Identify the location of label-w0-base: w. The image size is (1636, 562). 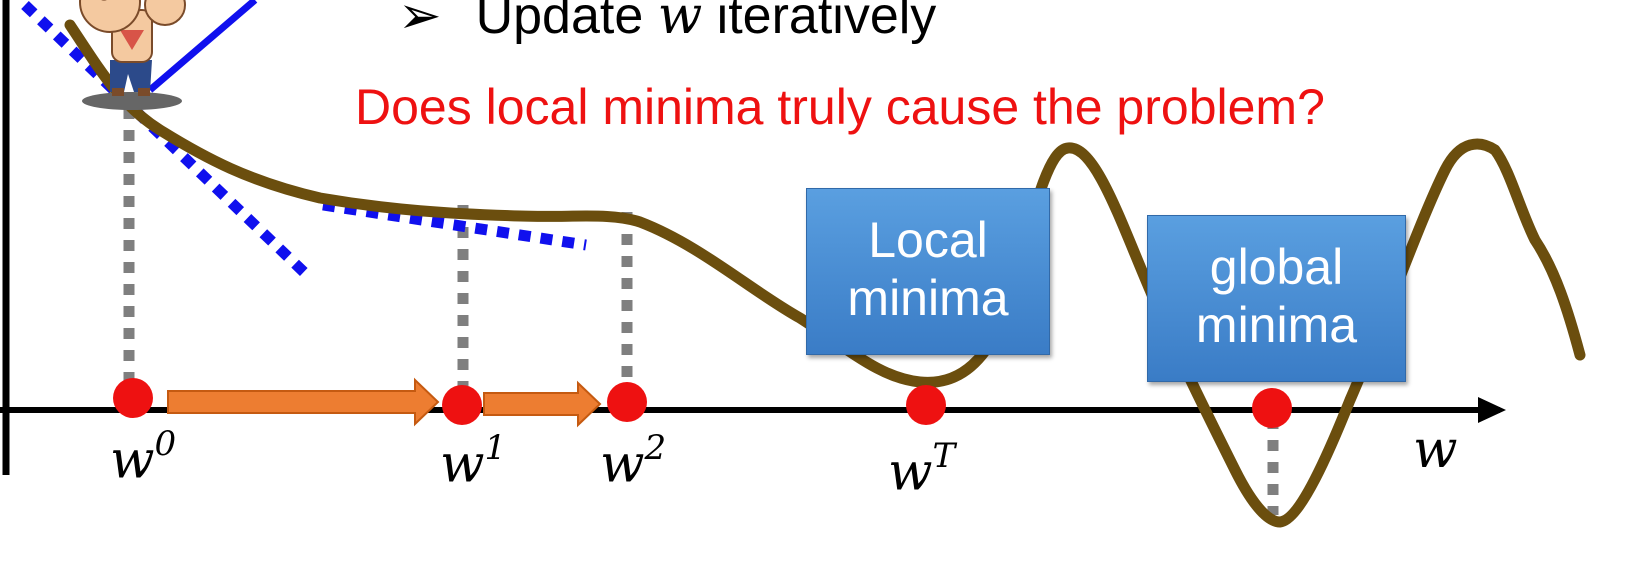
(132, 460).